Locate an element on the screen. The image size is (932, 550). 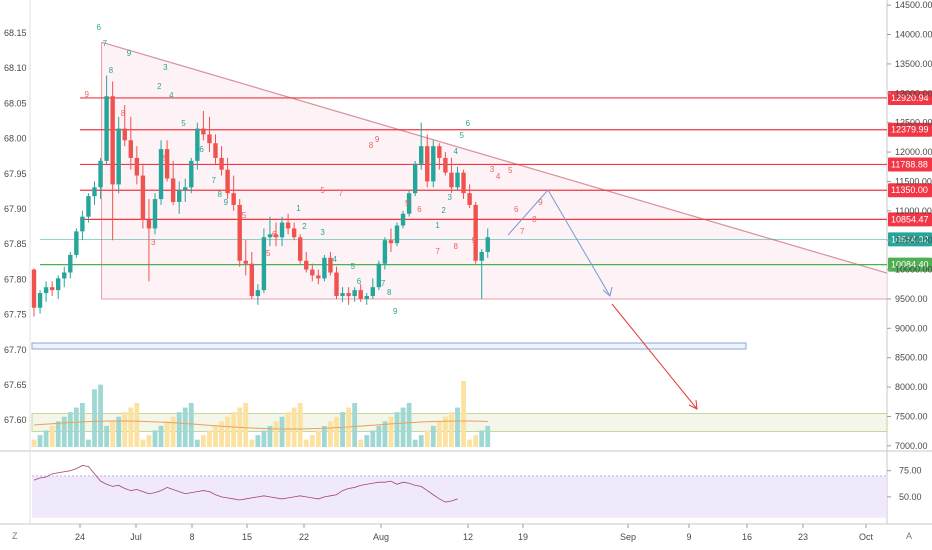
count-green: 9 is located at coordinates (395, 311).